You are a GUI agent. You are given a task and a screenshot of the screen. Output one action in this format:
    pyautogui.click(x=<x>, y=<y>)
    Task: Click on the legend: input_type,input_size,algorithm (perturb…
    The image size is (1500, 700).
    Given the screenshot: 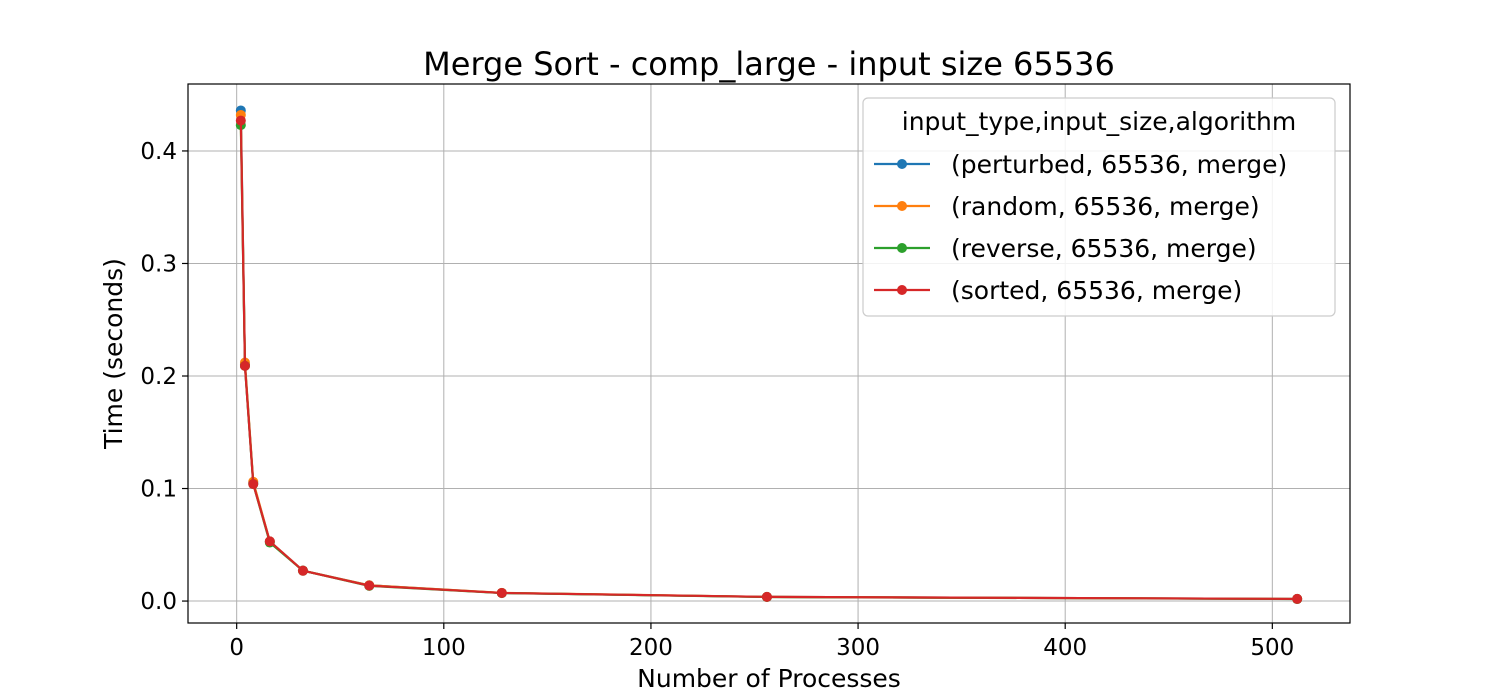 What is the action you would take?
    pyautogui.click(x=1099, y=207)
    